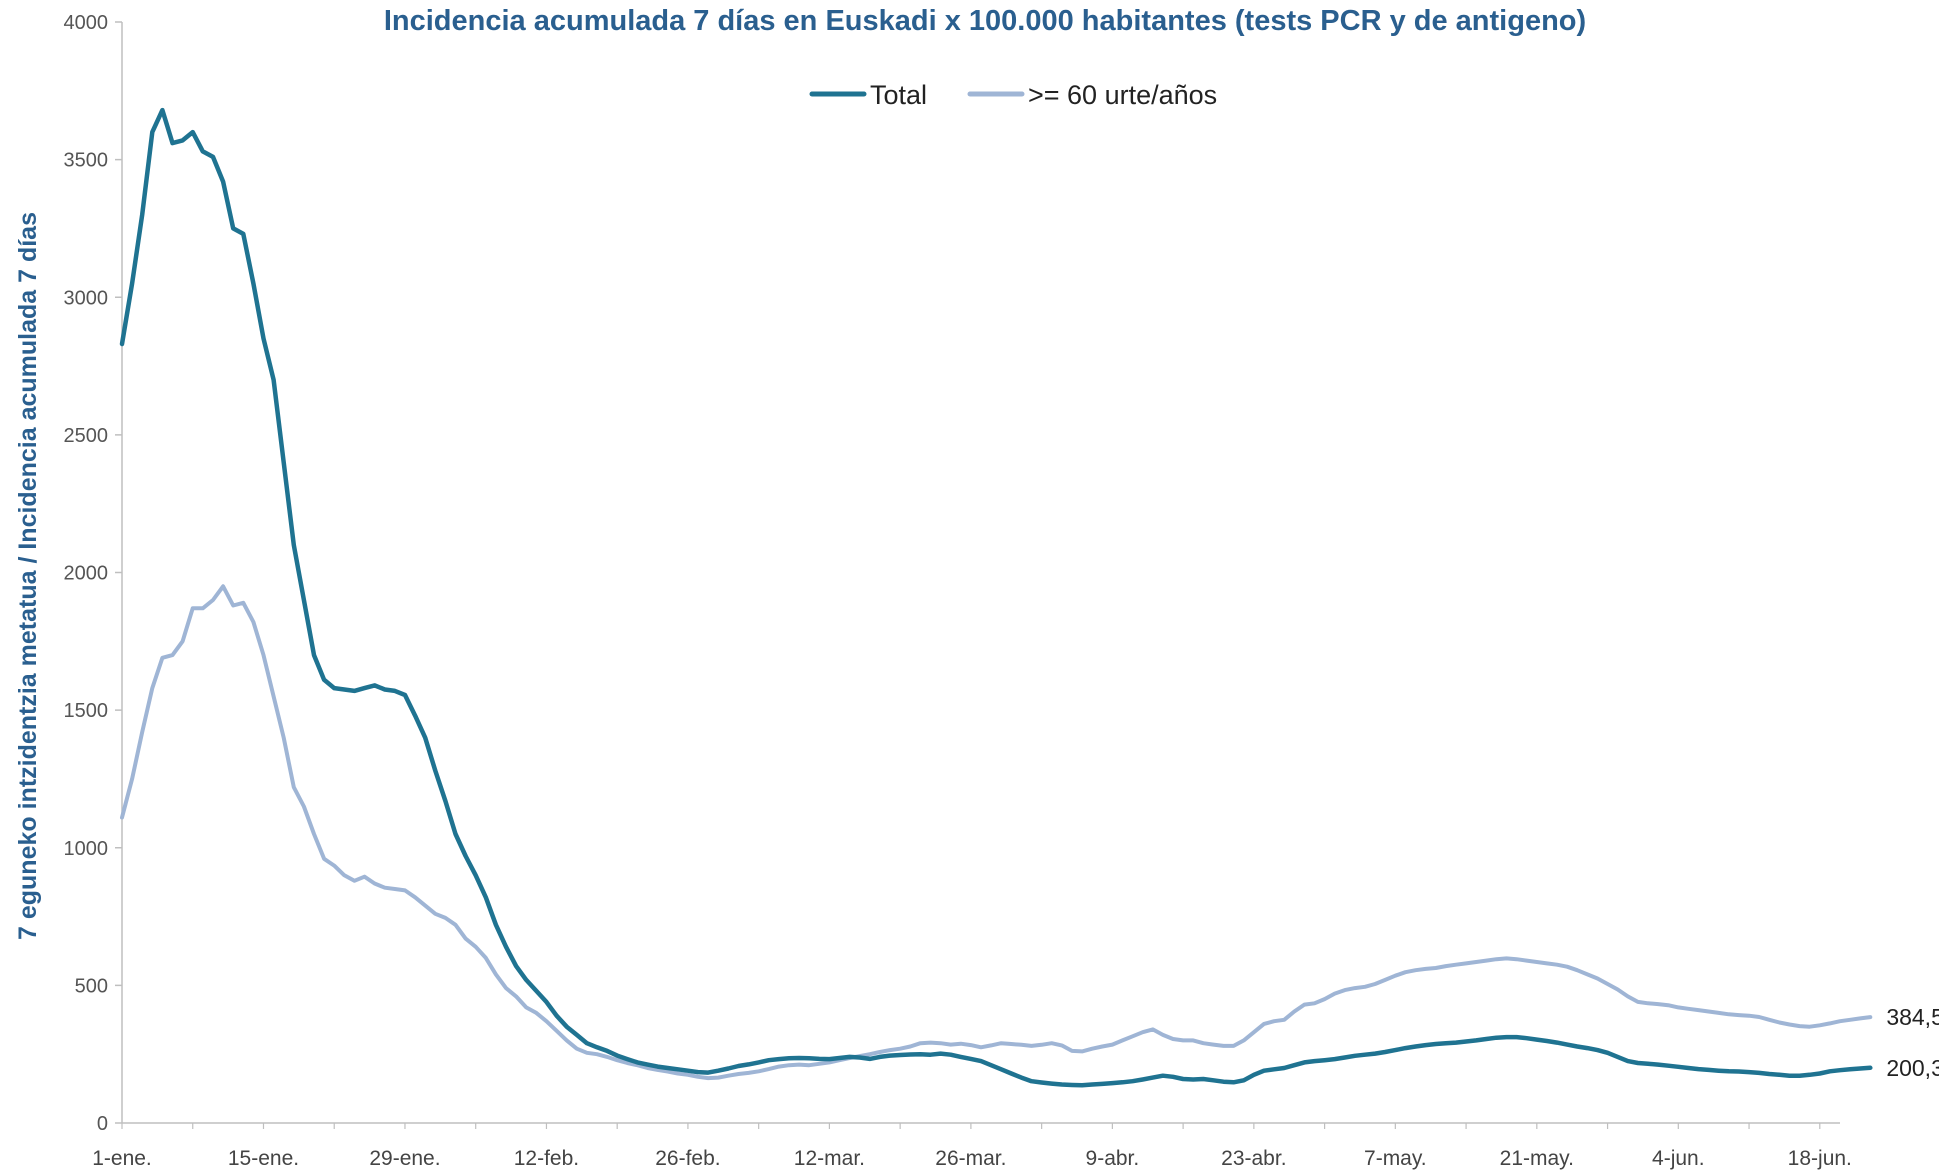  What do you see at coordinates (86, 298) in the screenshot?
I see `y-tick-label: 3000` at bounding box center [86, 298].